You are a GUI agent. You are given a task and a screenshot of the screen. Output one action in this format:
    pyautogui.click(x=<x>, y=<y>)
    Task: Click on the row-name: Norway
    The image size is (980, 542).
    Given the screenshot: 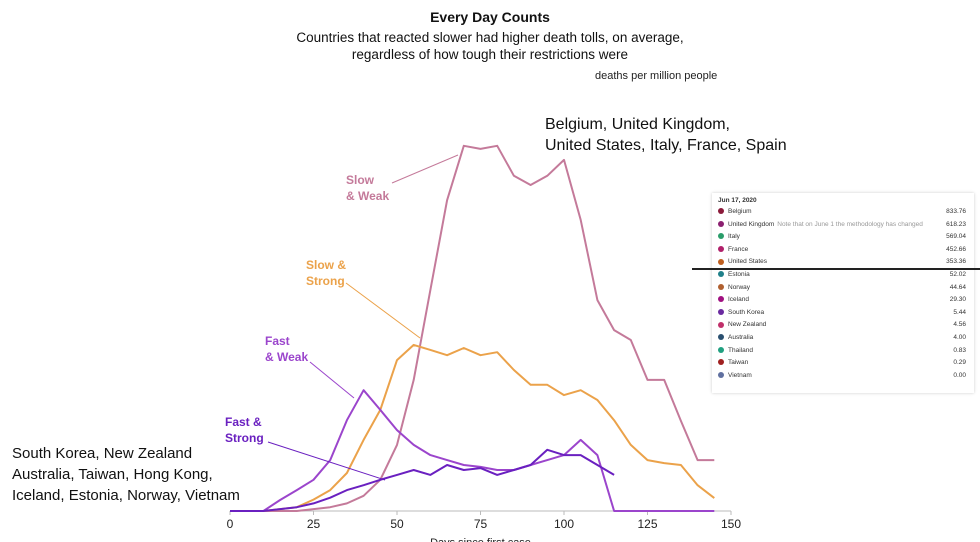 What is the action you would take?
    pyautogui.click(x=739, y=287)
    